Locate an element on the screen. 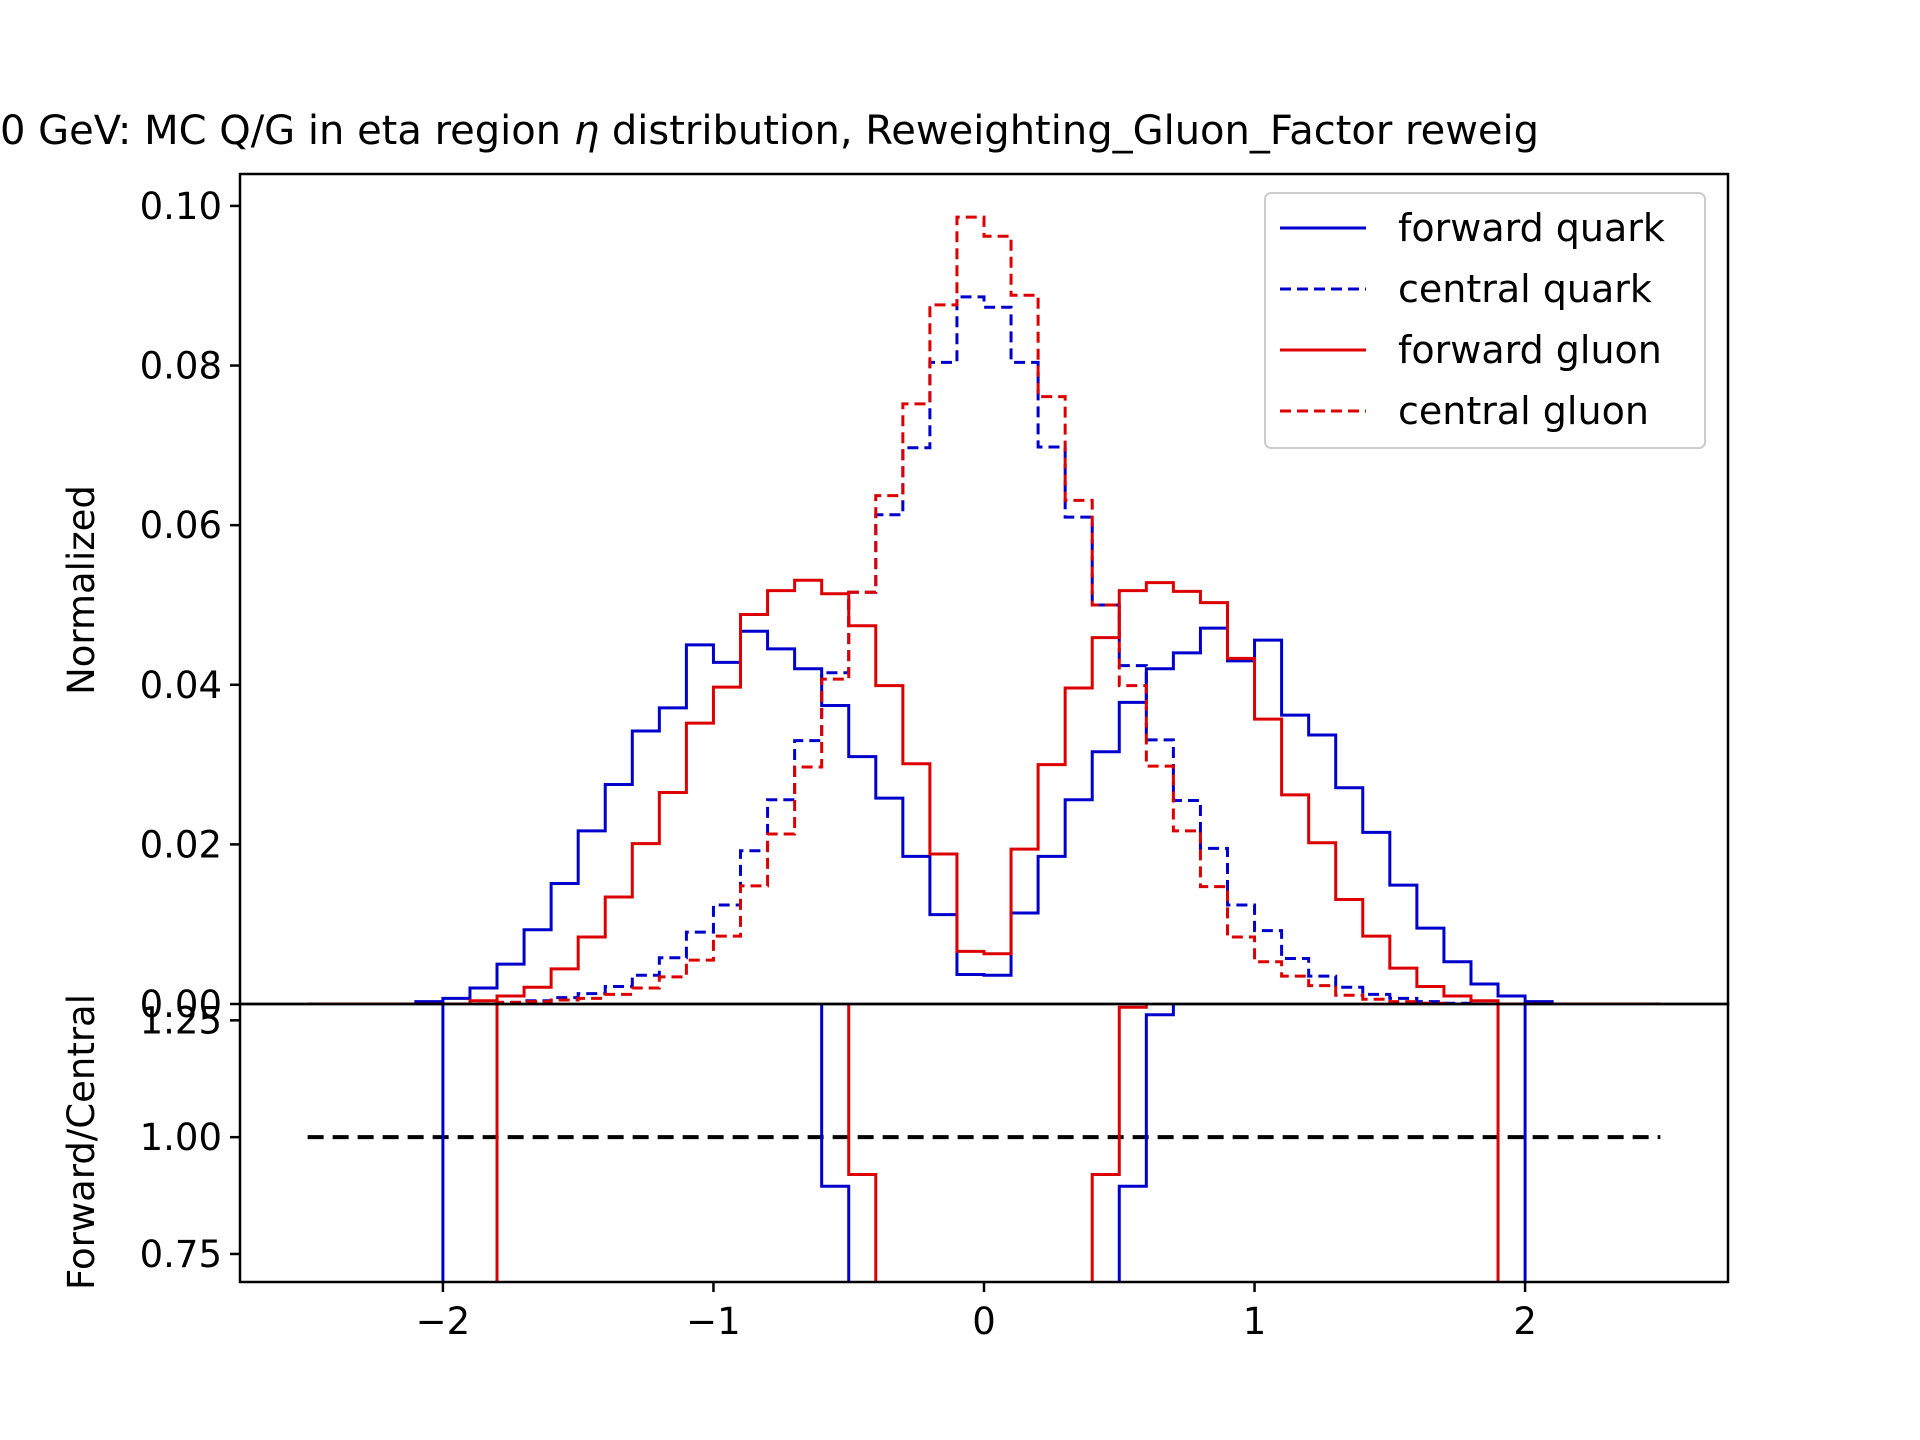  top-y-tick-label: 0.00 is located at coordinates (181, 1004).